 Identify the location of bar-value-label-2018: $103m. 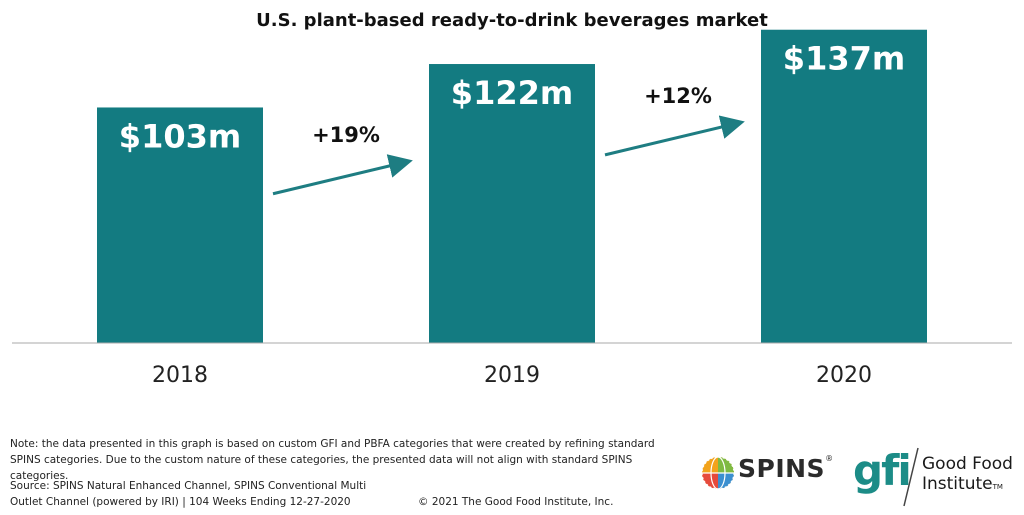
(180, 136).